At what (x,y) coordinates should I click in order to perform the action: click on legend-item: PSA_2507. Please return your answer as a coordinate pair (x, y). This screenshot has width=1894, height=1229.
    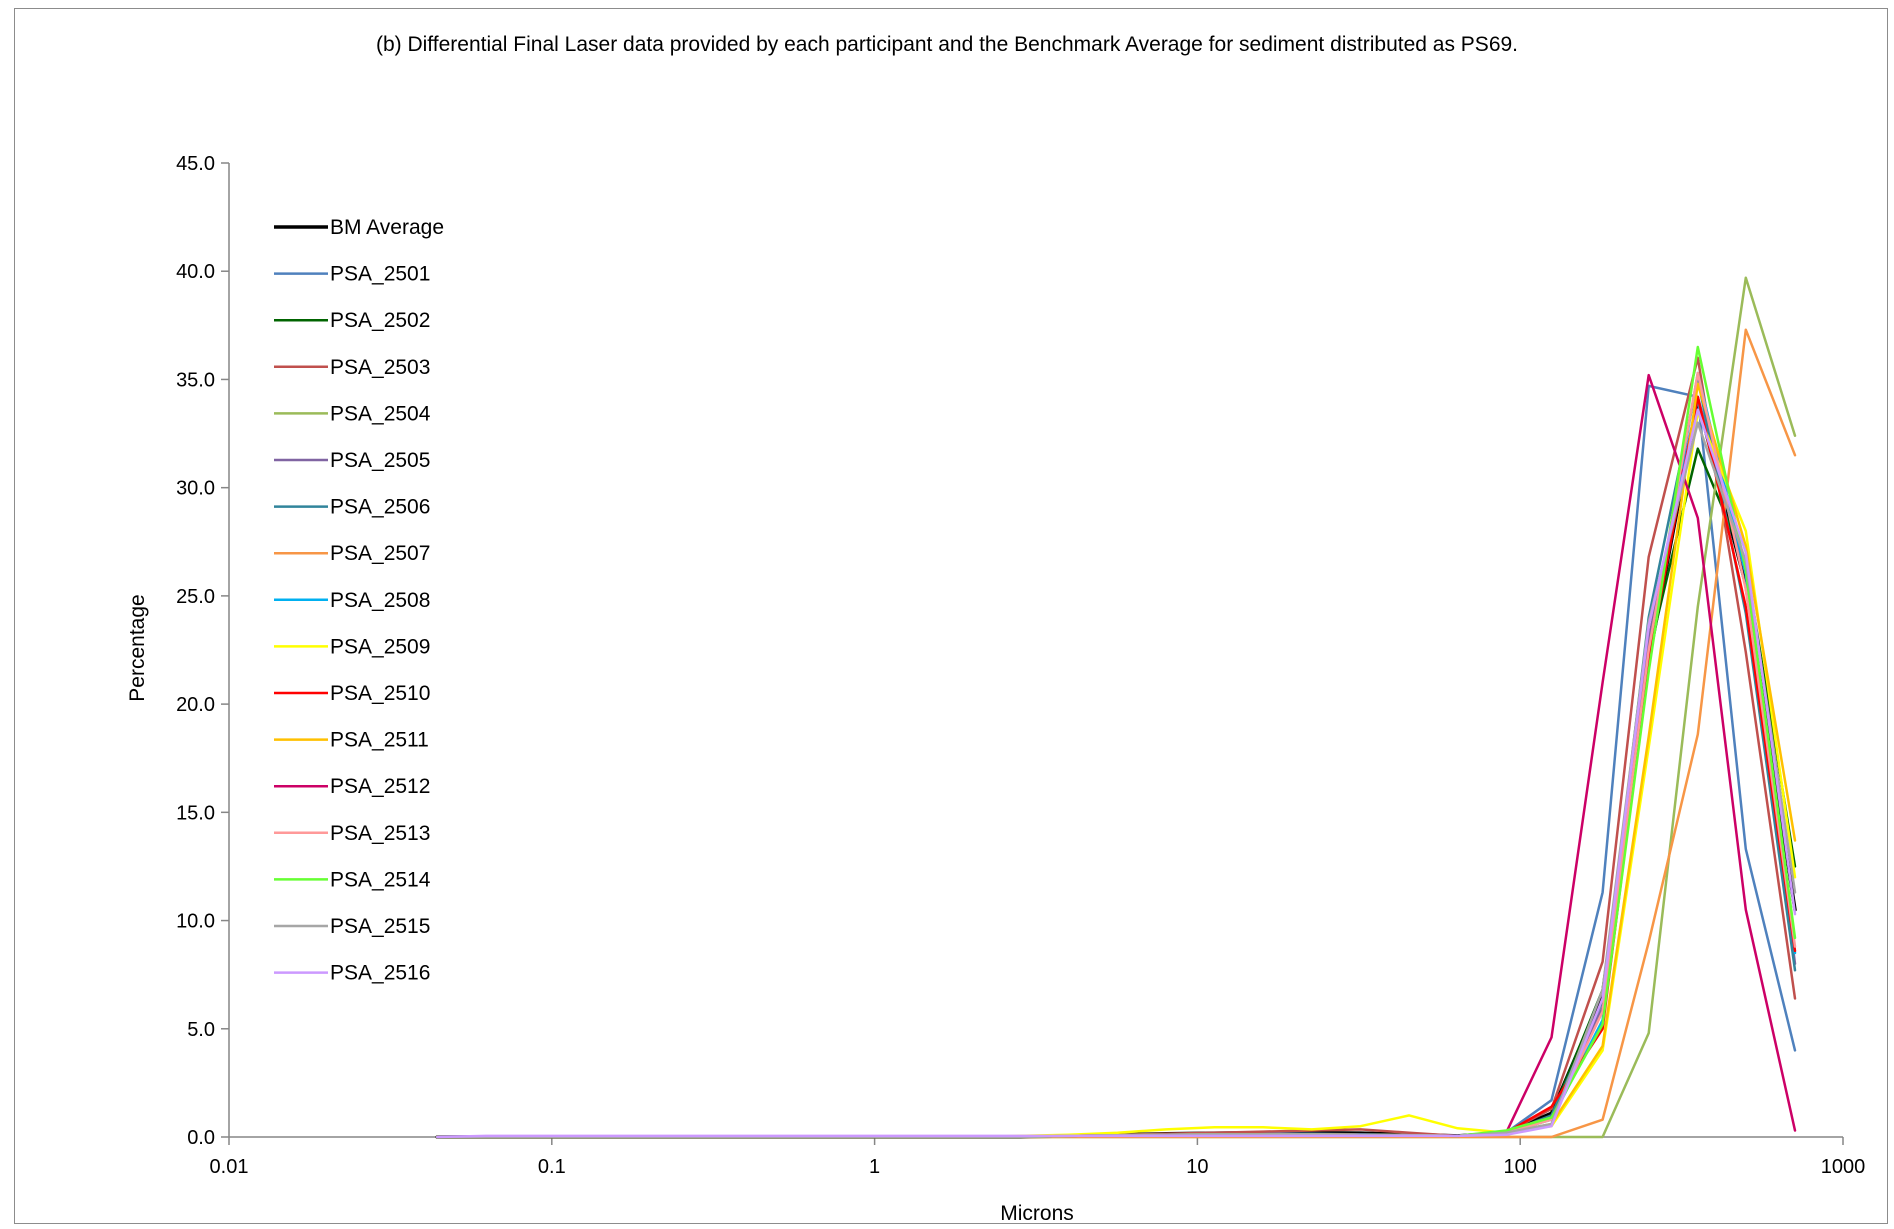
    Looking at the image, I should click on (352, 553).